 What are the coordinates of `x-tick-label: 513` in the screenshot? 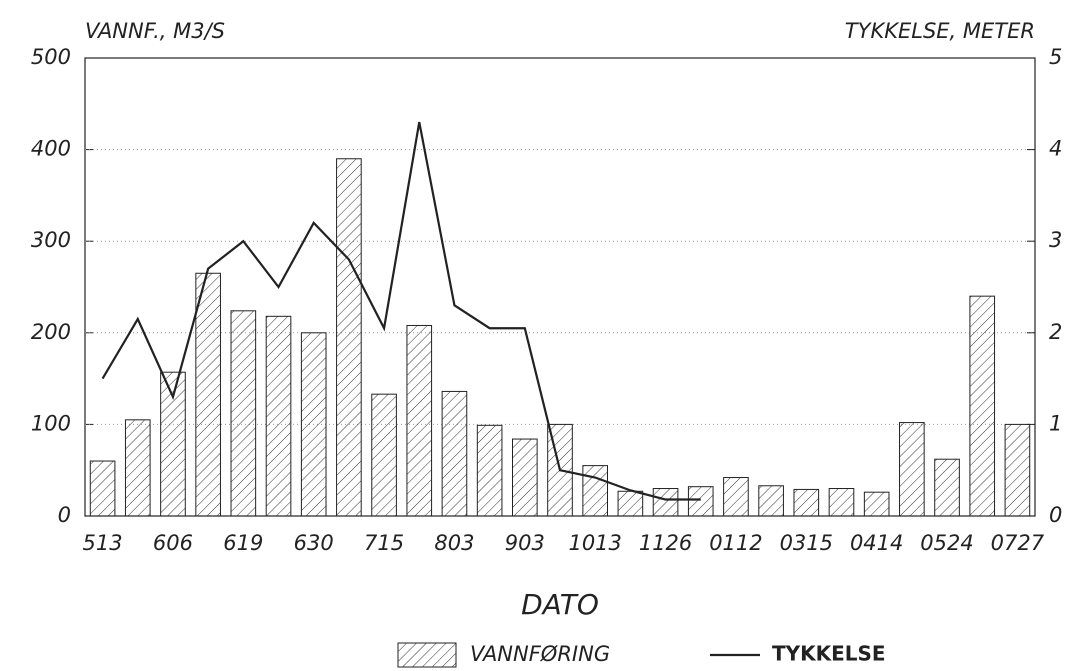 It's located at (103, 543).